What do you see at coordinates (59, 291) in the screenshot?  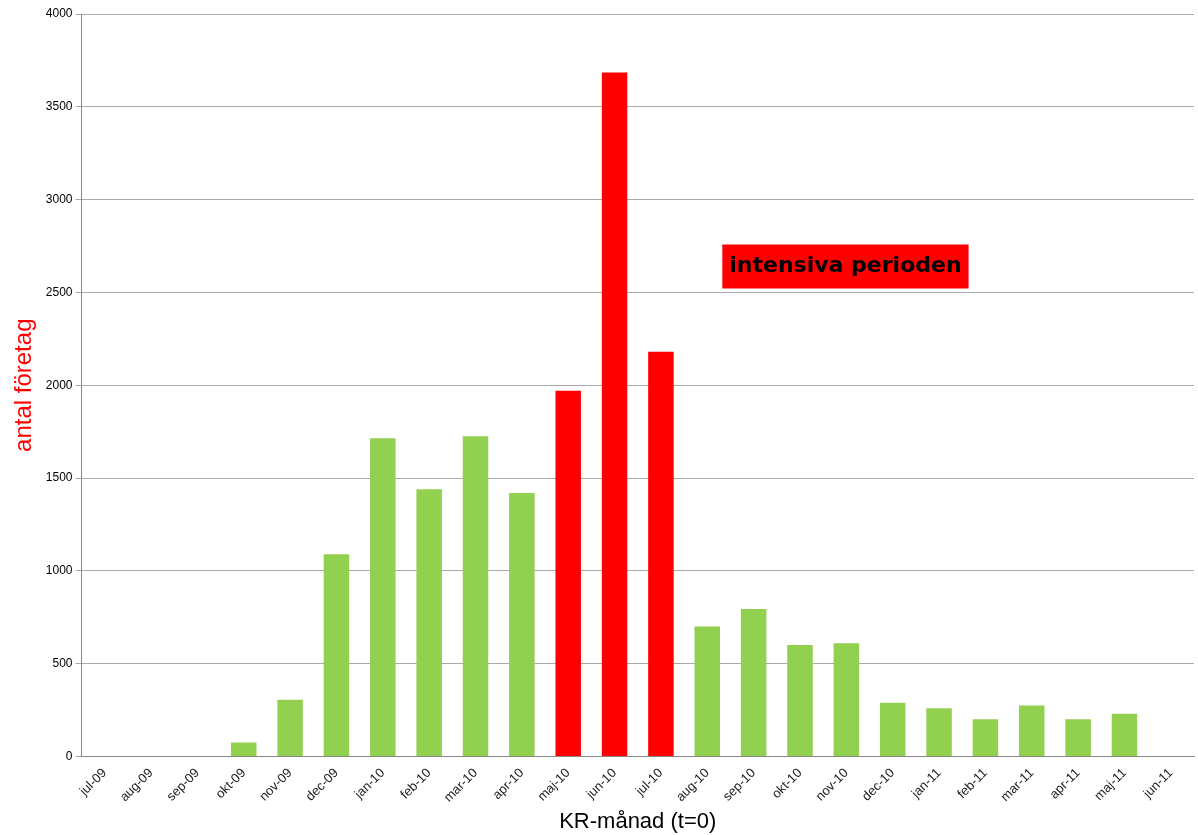 I see `y-tick-label: 2500` at bounding box center [59, 291].